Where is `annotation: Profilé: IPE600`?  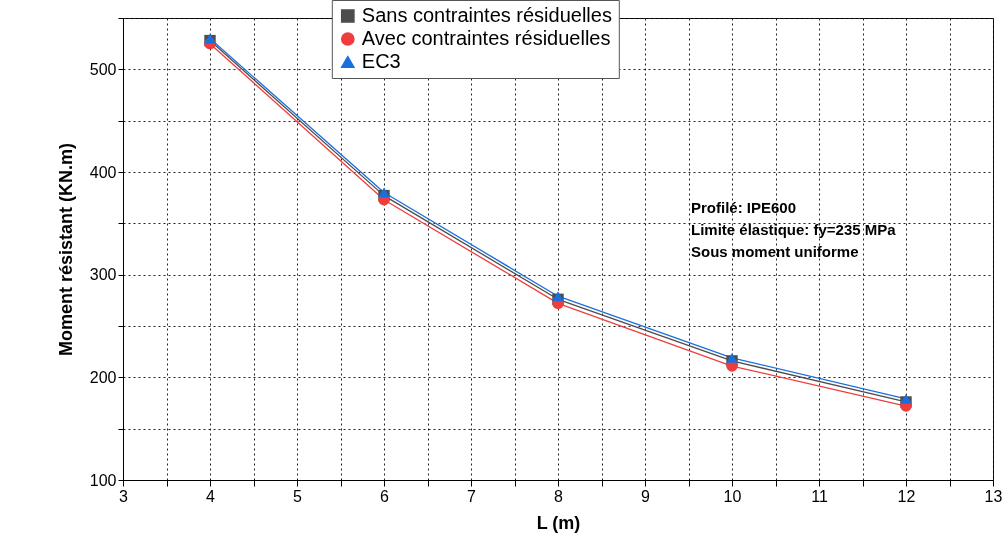 annotation: Profilé: IPE600 is located at coordinates (744, 207).